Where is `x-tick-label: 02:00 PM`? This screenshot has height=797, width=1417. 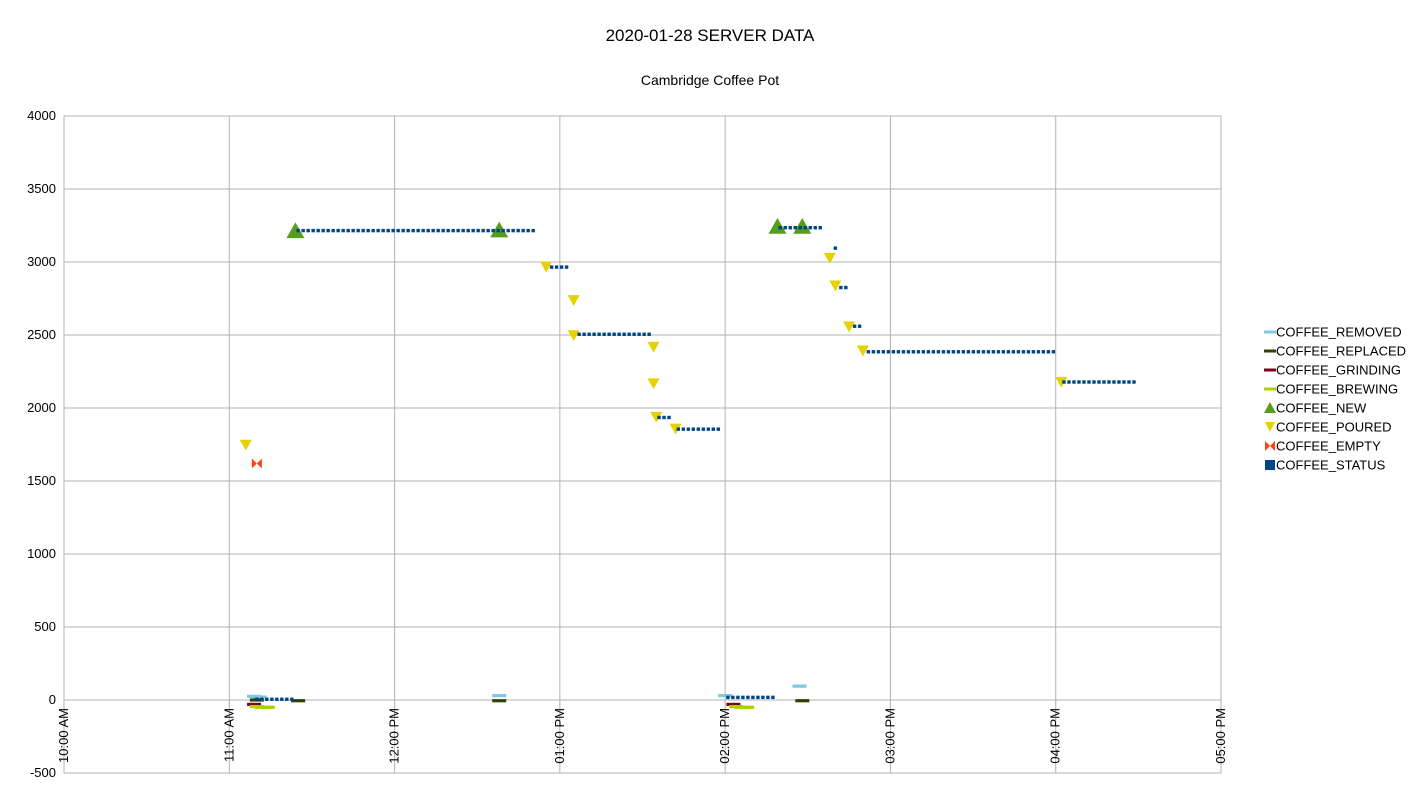 x-tick-label: 02:00 PM is located at coordinates (724, 736).